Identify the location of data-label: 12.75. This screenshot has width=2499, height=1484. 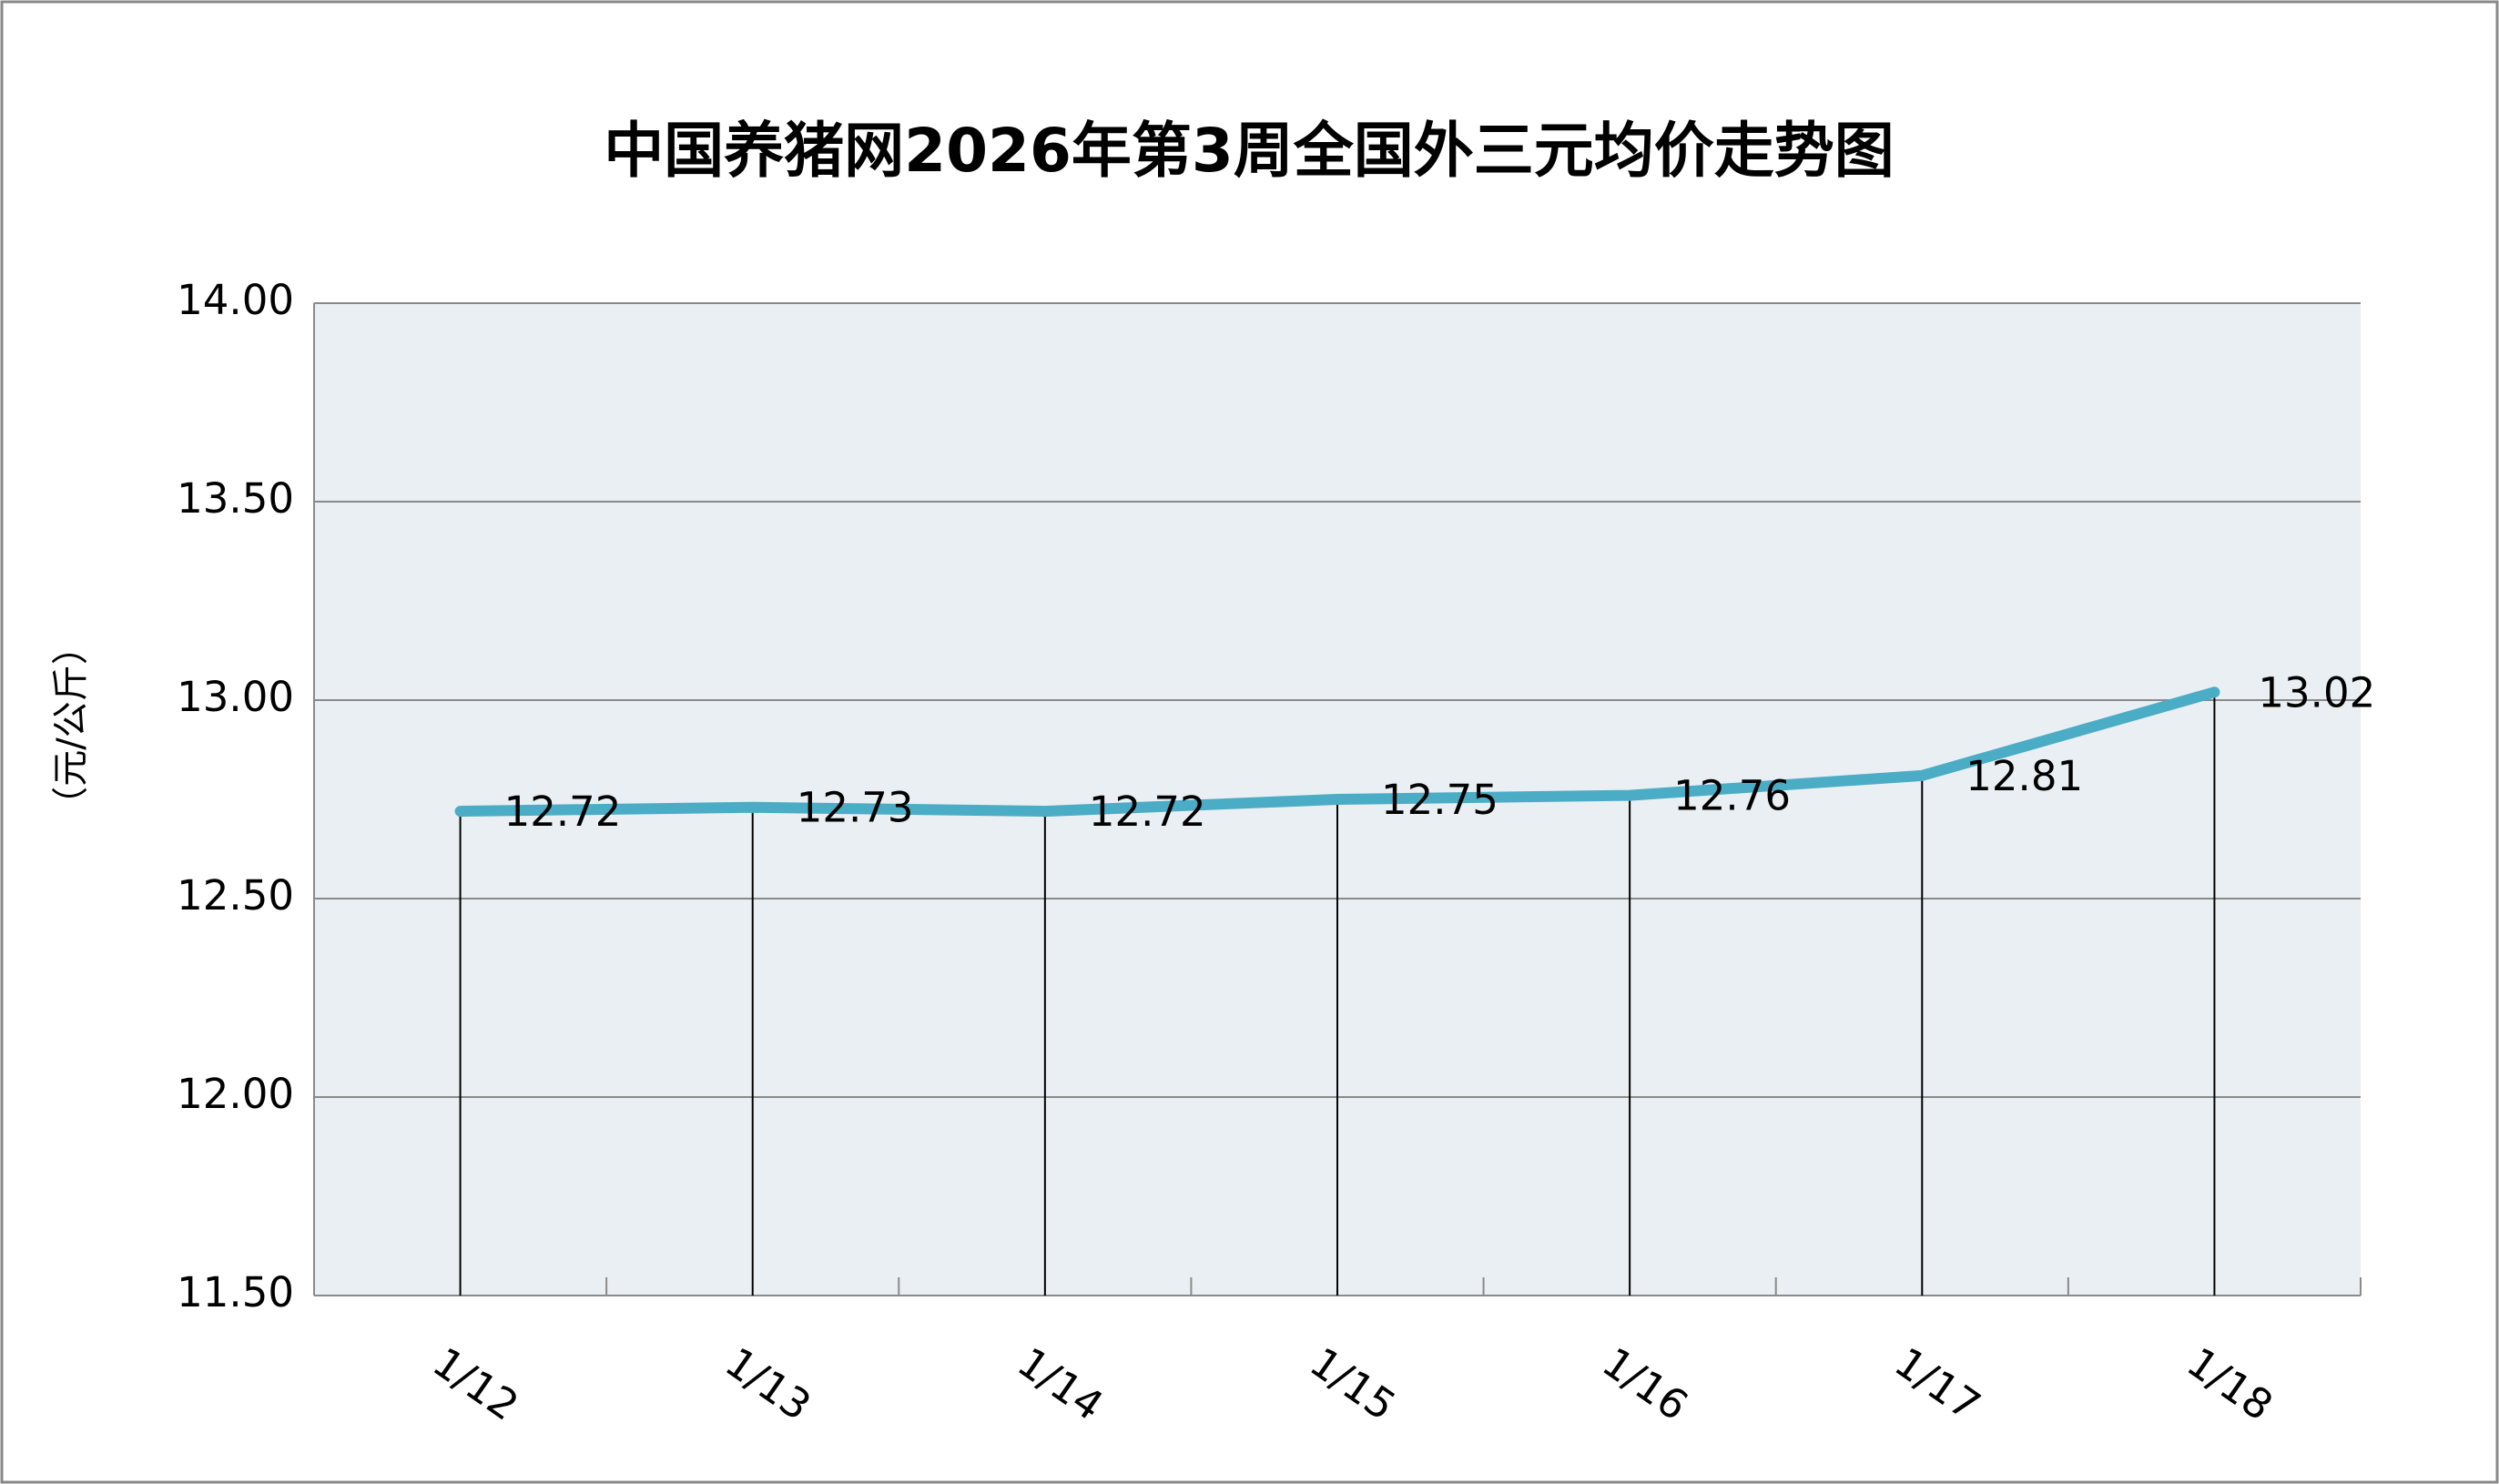
(1439, 800).